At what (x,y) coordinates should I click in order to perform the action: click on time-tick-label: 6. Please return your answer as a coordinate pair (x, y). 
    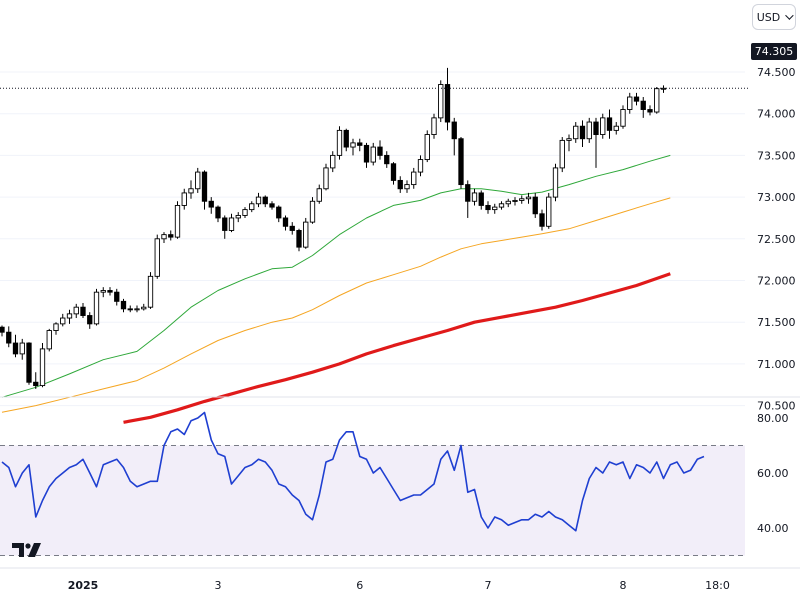
    Looking at the image, I should click on (359, 585).